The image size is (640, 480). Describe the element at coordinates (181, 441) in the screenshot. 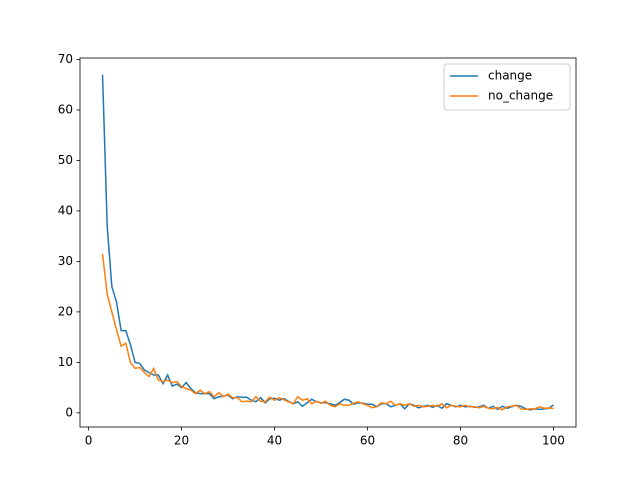

I see `x-tick-label: 20` at that location.